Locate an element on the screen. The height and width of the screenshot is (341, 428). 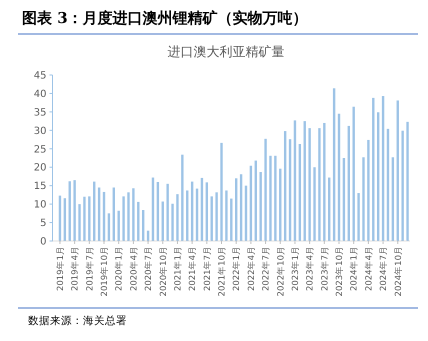
y-tick-label: 0 is located at coordinates (43, 242).